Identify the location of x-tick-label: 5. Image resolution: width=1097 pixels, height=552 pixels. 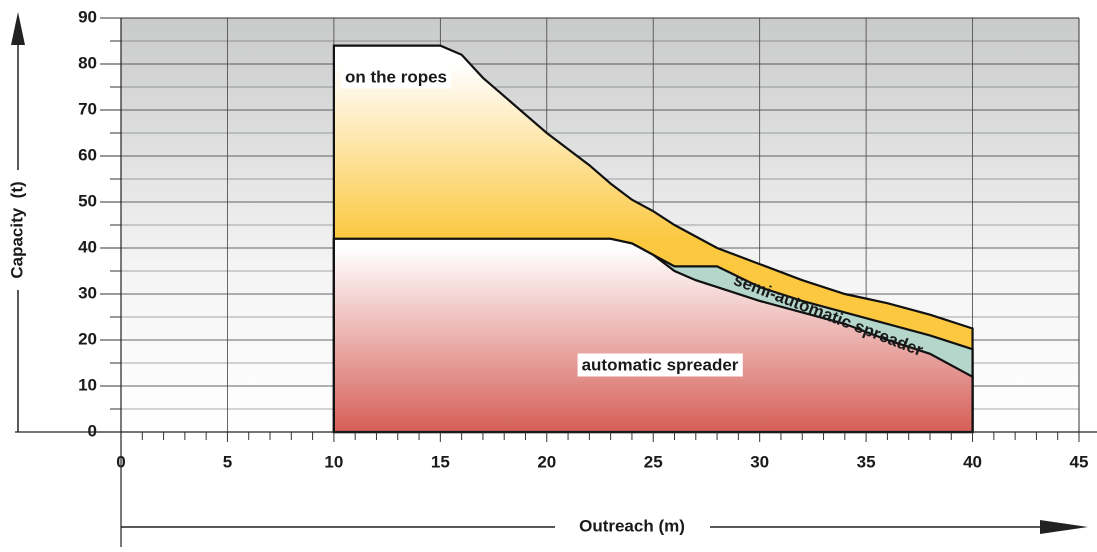
(227, 461).